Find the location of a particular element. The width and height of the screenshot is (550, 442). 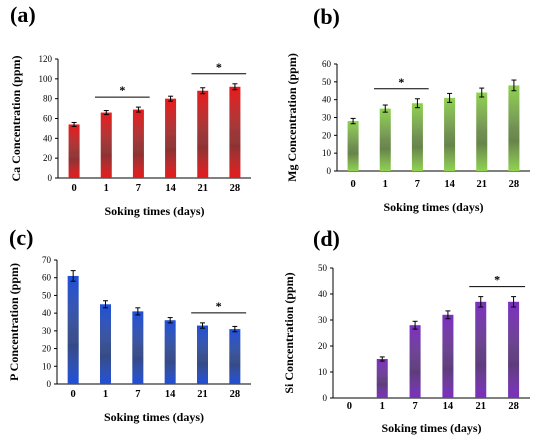

panel-label: (a) is located at coordinates (23, 14).